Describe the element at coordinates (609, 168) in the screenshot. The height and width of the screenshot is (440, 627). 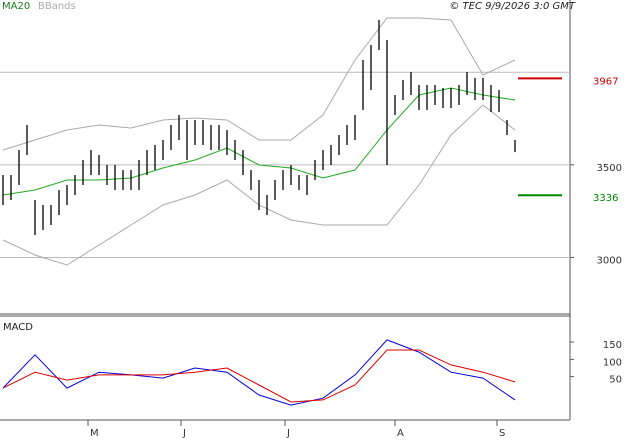
I see `y-tick-label: 3500` at that location.